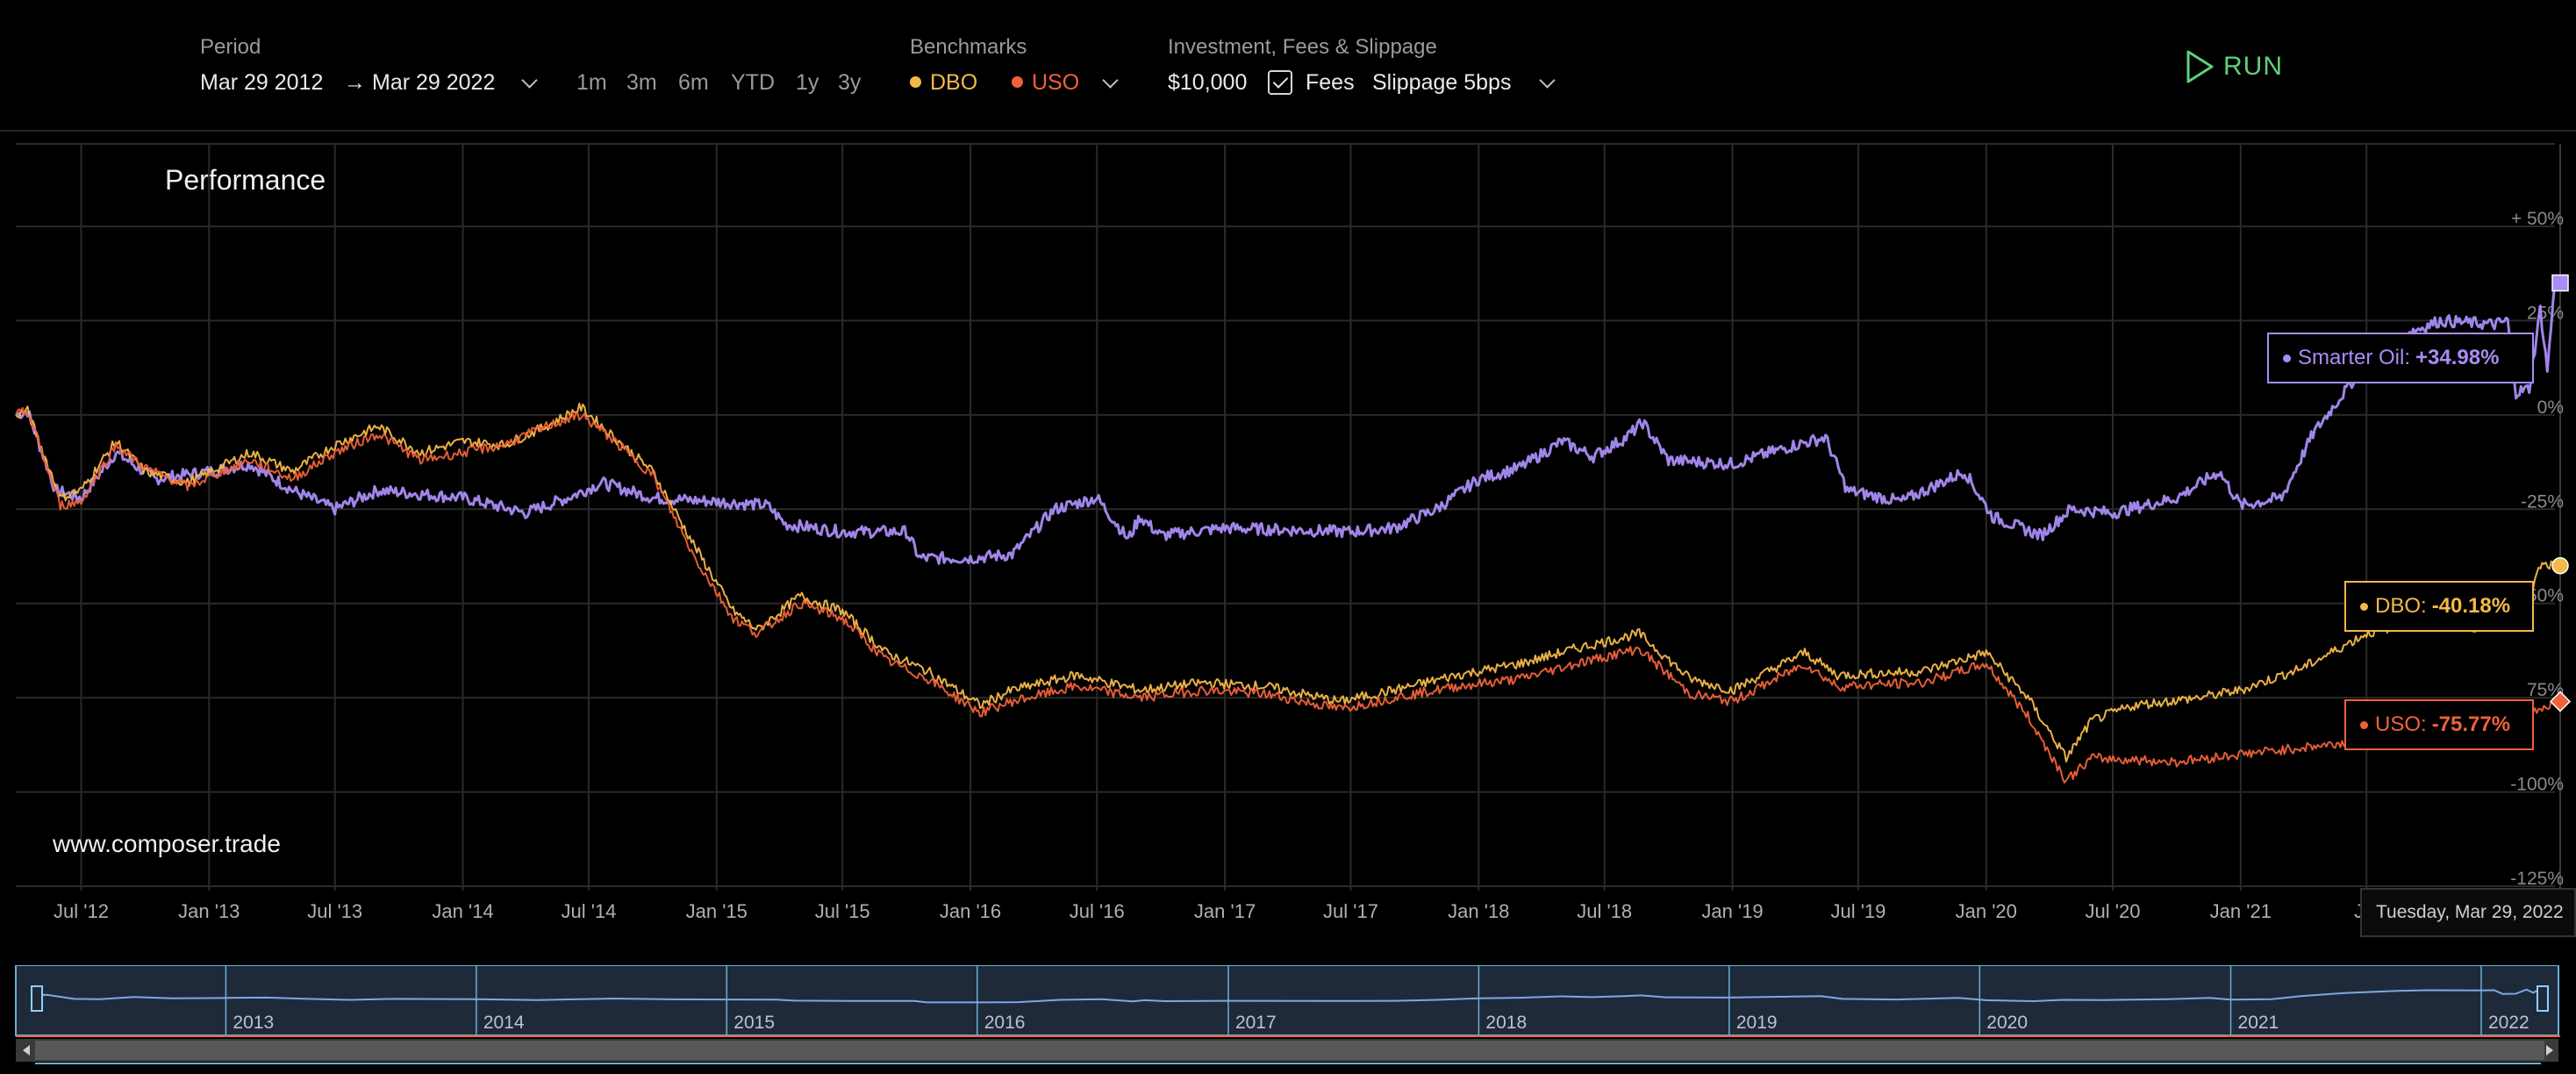 The image size is (2576, 1074). Describe the element at coordinates (2398, 606) in the screenshot. I see `tag-series-name: DBO` at that location.